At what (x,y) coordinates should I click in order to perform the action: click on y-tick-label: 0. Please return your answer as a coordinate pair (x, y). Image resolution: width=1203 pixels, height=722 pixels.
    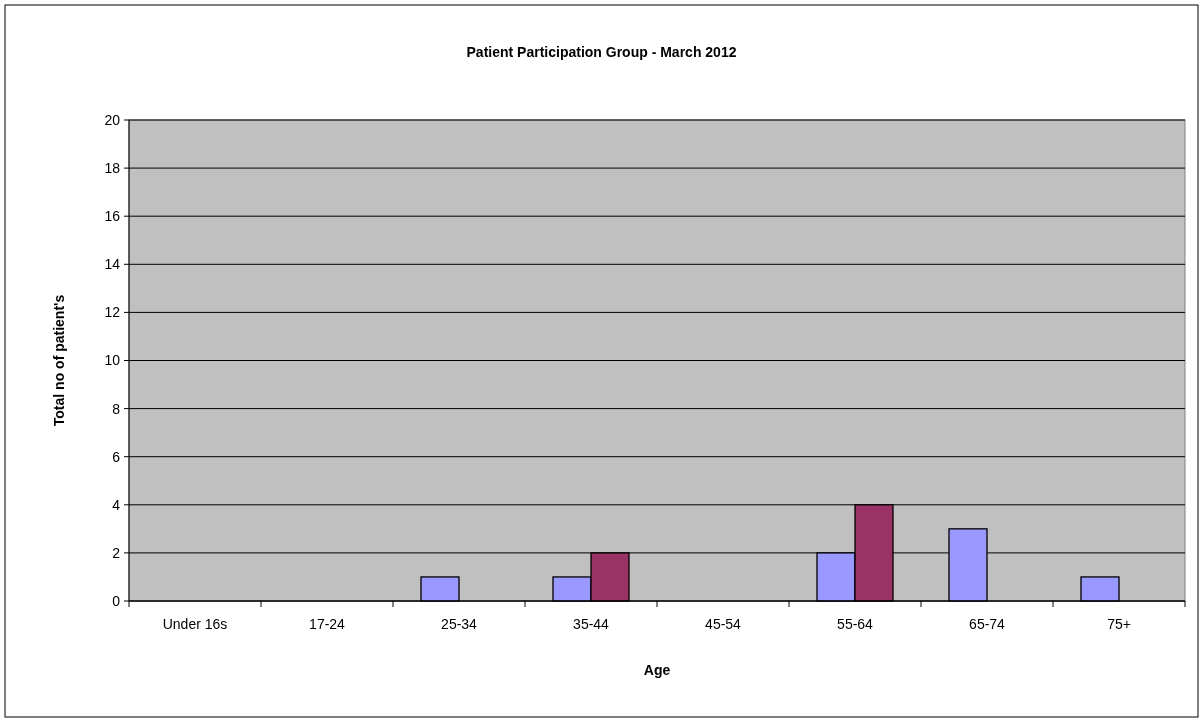
    Looking at the image, I should click on (116, 600).